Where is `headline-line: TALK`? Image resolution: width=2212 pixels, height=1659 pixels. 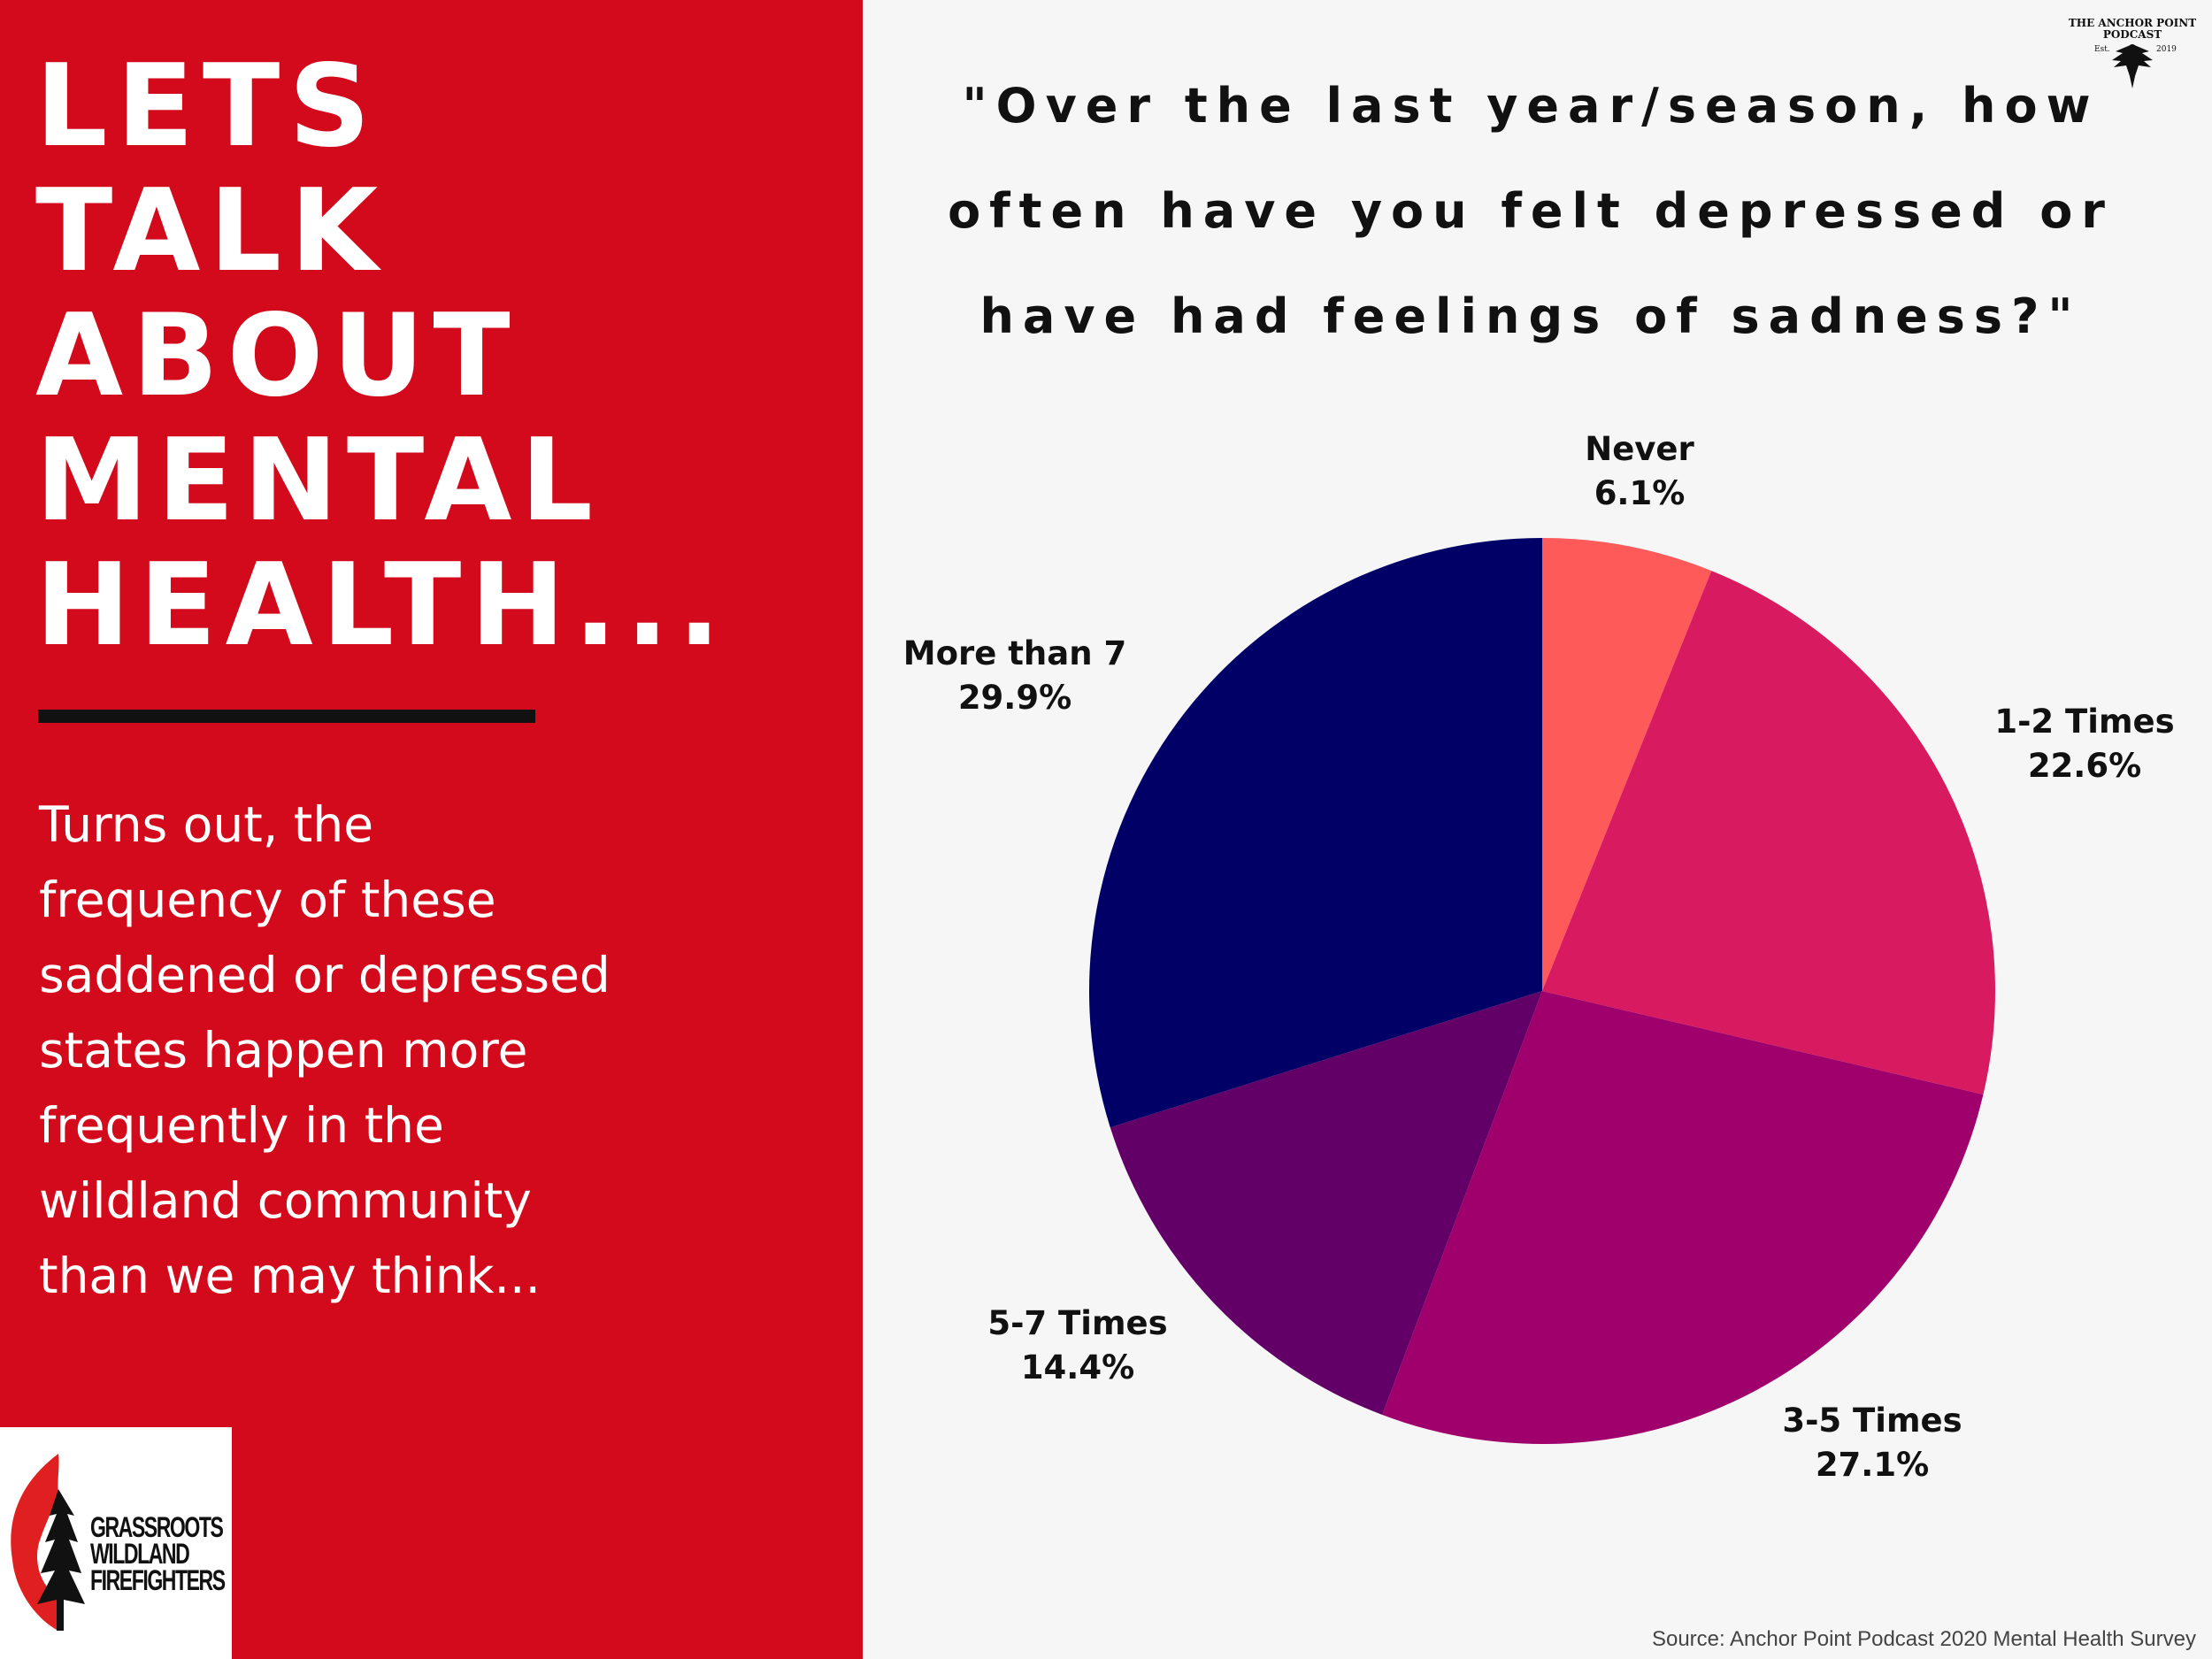
headline-line: TALK is located at coordinates (212, 231).